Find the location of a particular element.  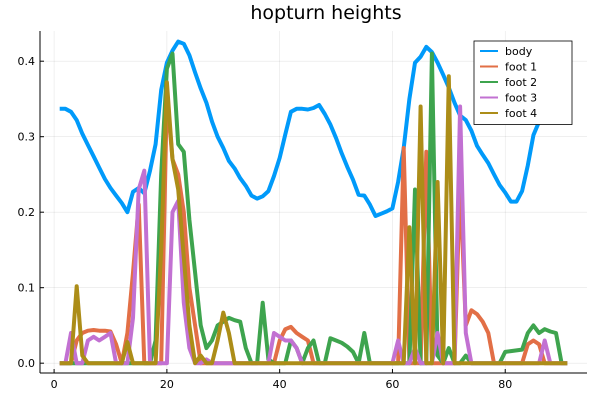

y-tick-label: 0.0 is located at coordinates (27, 363).